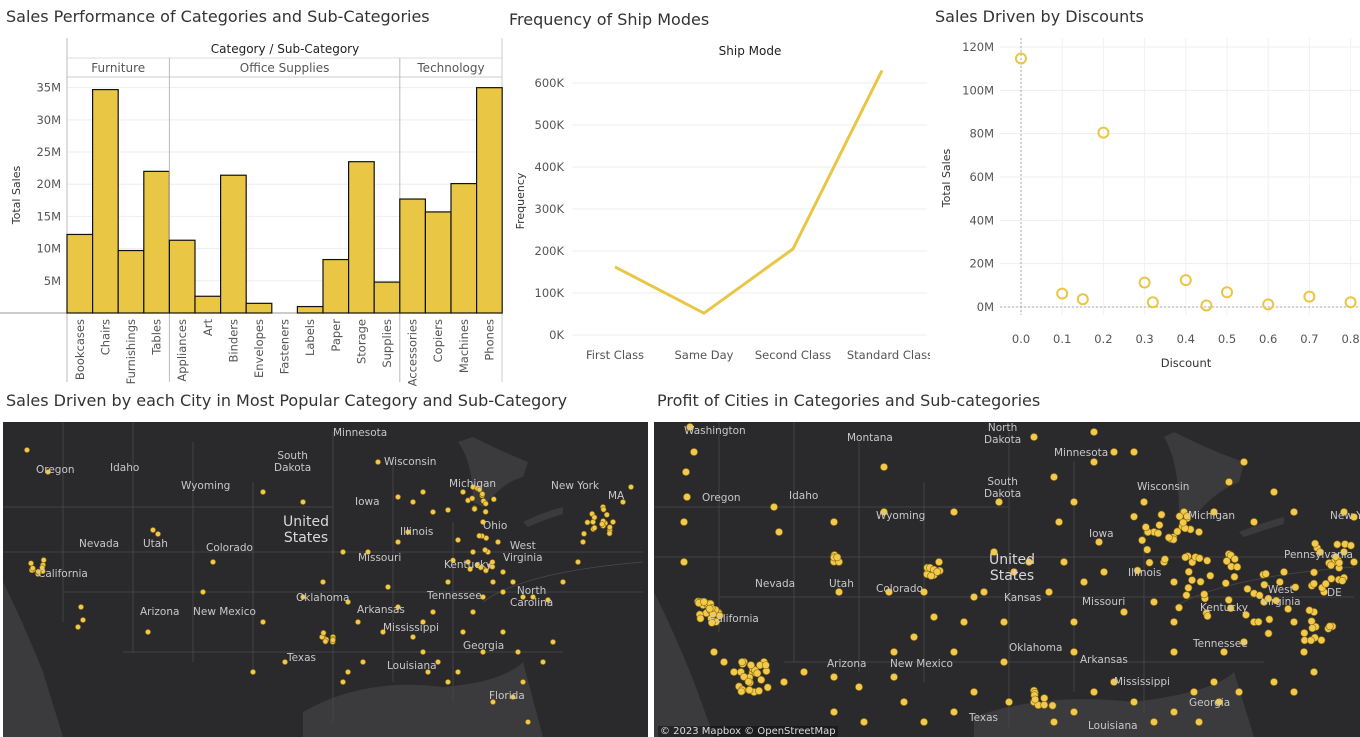 The height and width of the screenshot is (737, 1360). I want to click on map-state-label: Oklahoma, so click(323, 598).